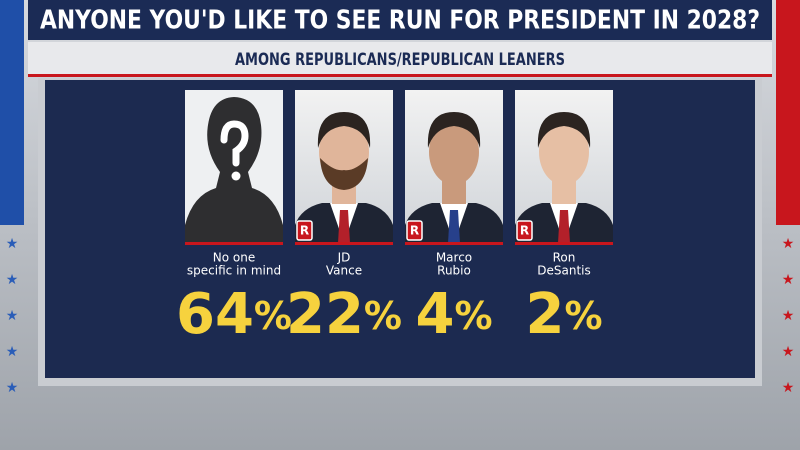 The width and height of the screenshot is (800, 450). What do you see at coordinates (344, 258) in the screenshot?
I see `candidate-name: JD` at bounding box center [344, 258].